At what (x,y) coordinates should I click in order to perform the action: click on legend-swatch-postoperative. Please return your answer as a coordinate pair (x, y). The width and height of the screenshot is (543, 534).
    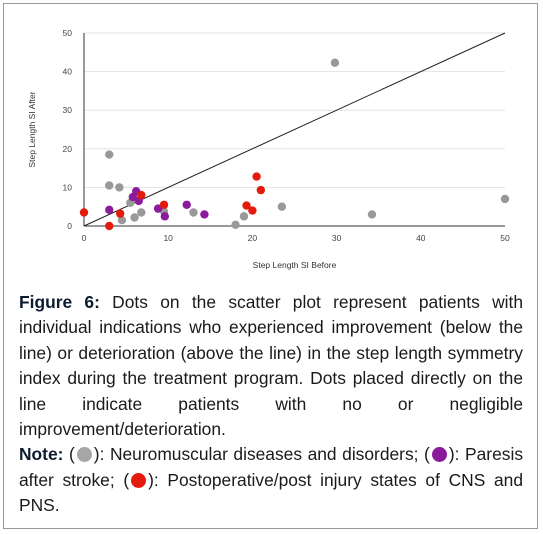
    Looking at the image, I should click on (139, 480).